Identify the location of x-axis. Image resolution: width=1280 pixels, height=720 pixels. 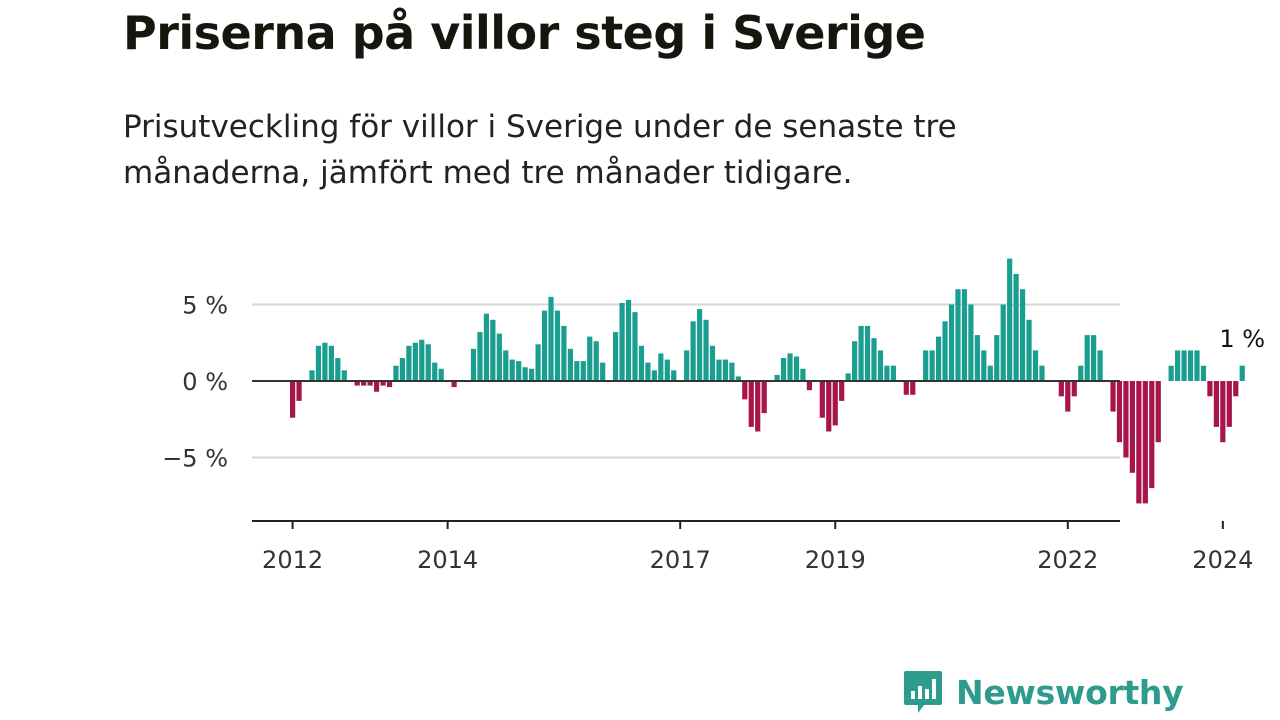
(686, 451).